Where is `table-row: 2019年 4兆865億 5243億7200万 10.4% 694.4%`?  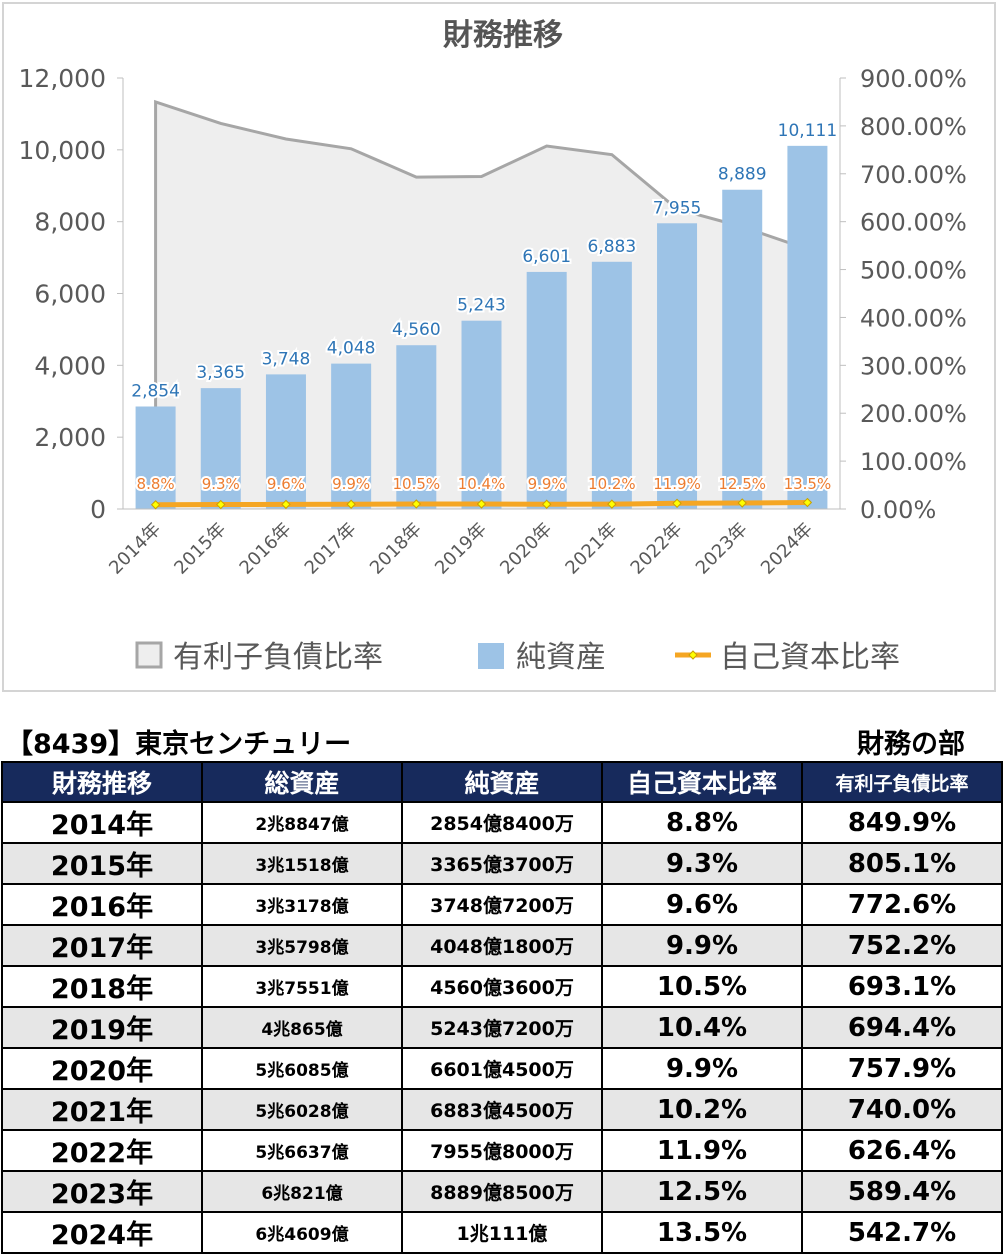 table-row: 2019年 4兆865億 5243億7200万 10.4% 694.4% is located at coordinates (502, 1027).